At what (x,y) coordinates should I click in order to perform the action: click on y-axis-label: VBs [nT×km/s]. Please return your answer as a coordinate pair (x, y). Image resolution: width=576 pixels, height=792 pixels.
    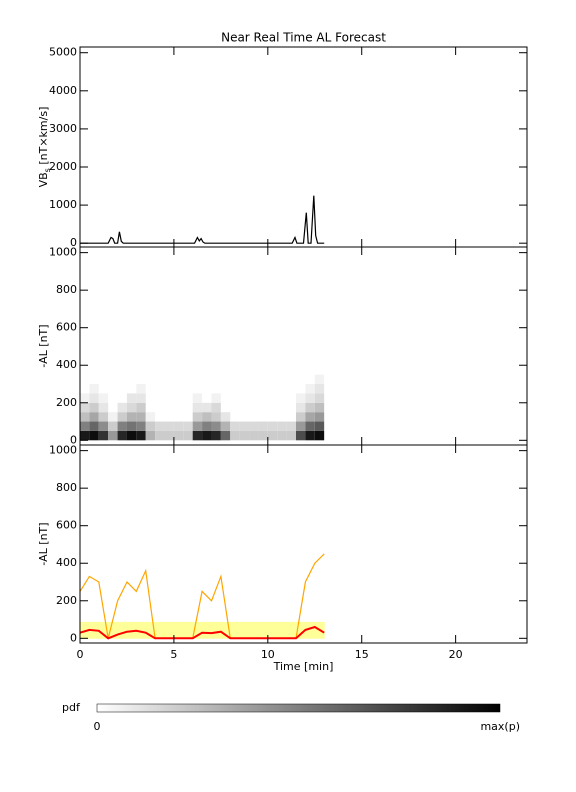
    Looking at the image, I should click on (44, 147).